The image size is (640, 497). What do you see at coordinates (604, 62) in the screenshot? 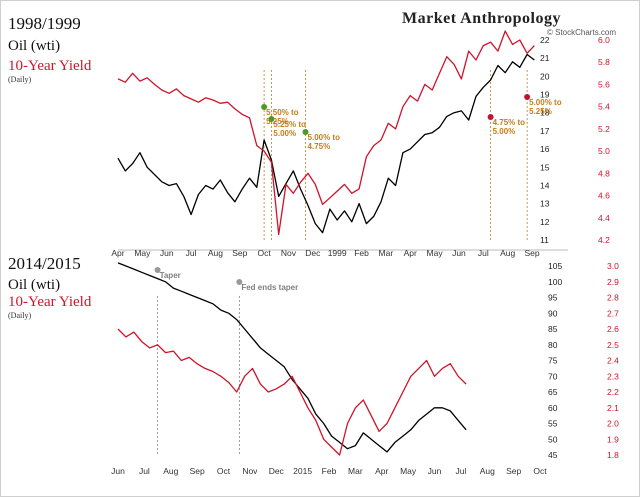
I see `y-right-tick-label: 5.8` at bounding box center [604, 62].